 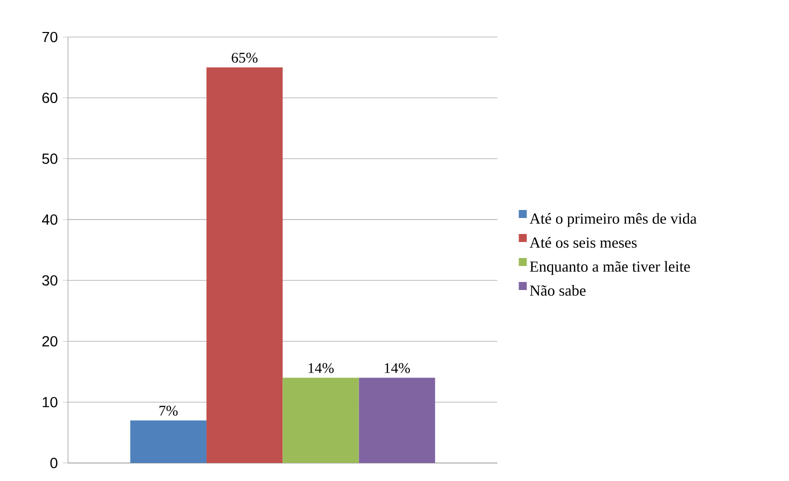 What do you see at coordinates (50, 341) in the screenshot?
I see `y-tick-label: 20` at bounding box center [50, 341].